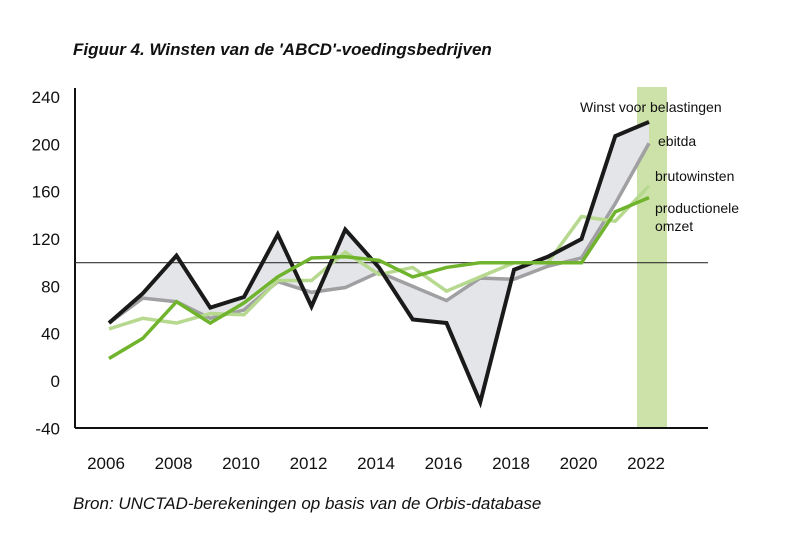 This screenshot has height=536, width=800. What do you see at coordinates (46, 144) in the screenshot?
I see `y-tick-label: 200` at bounding box center [46, 144].